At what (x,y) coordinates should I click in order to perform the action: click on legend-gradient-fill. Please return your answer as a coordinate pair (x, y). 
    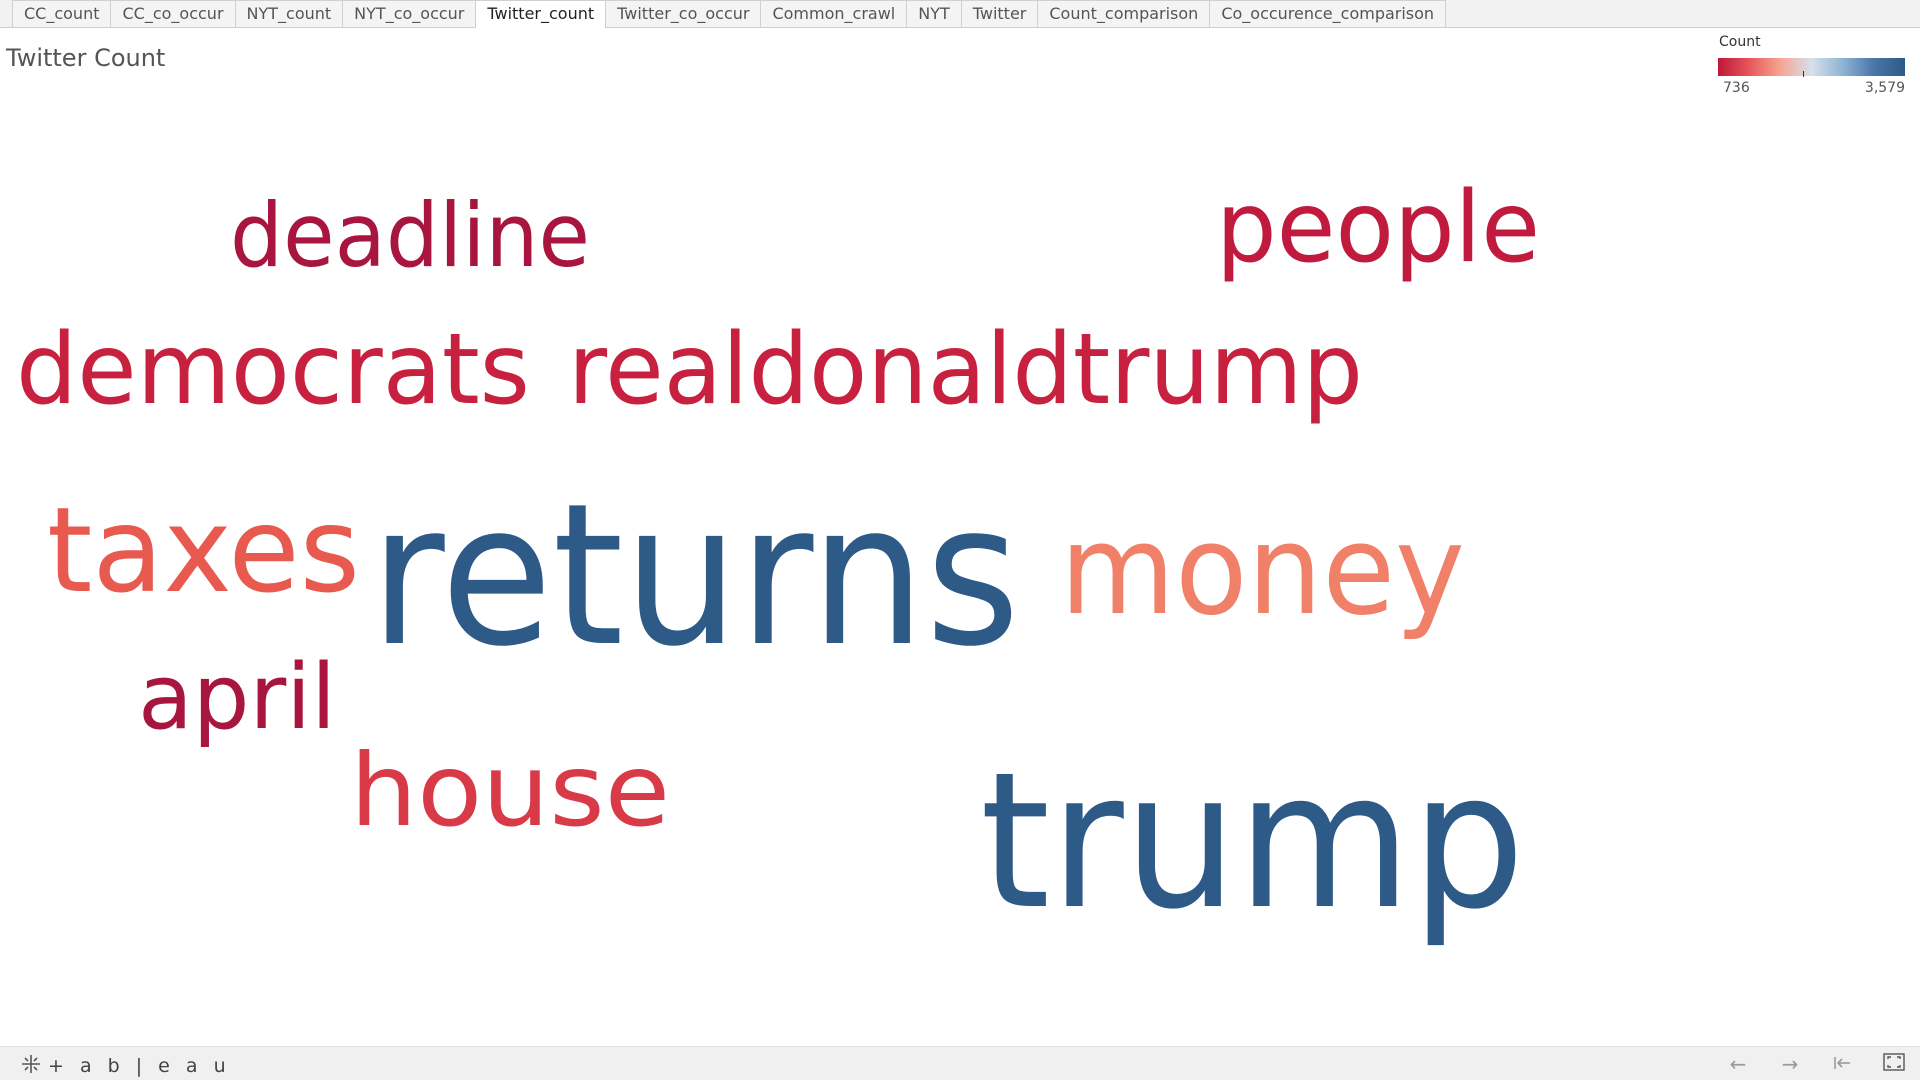
    Looking at the image, I should click on (1811, 67).